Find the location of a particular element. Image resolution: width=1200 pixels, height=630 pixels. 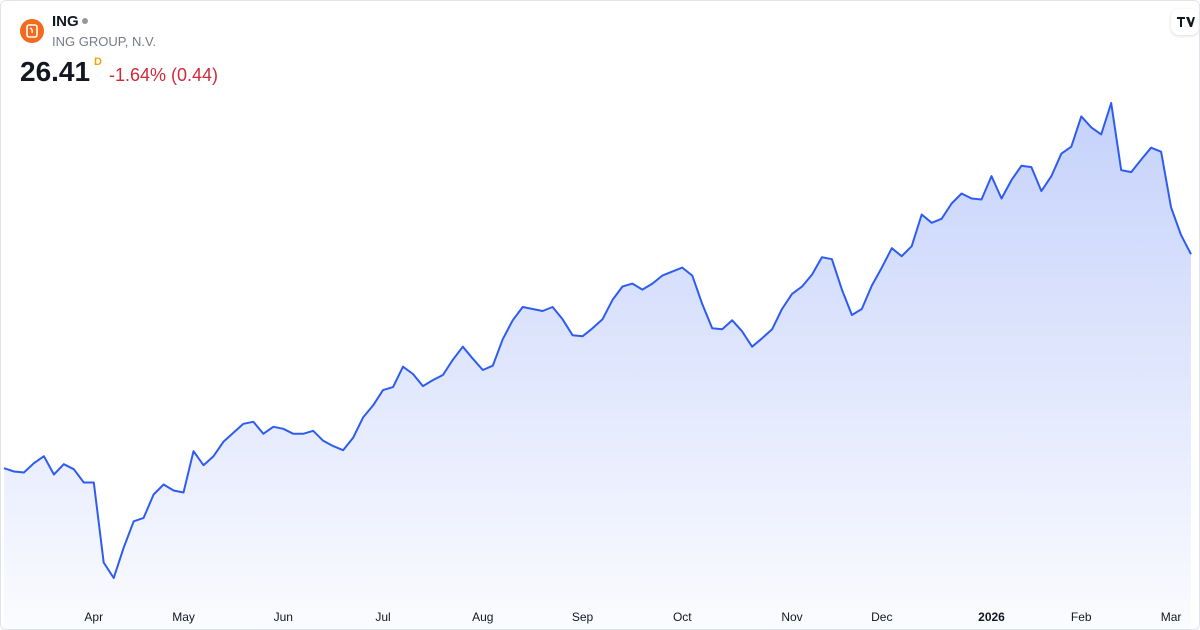

x-tick-label: May is located at coordinates (183, 617).